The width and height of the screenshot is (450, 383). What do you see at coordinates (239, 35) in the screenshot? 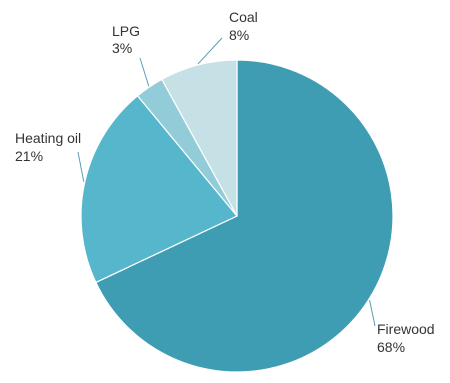
I see `label-coal-value: 8%` at bounding box center [239, 35].